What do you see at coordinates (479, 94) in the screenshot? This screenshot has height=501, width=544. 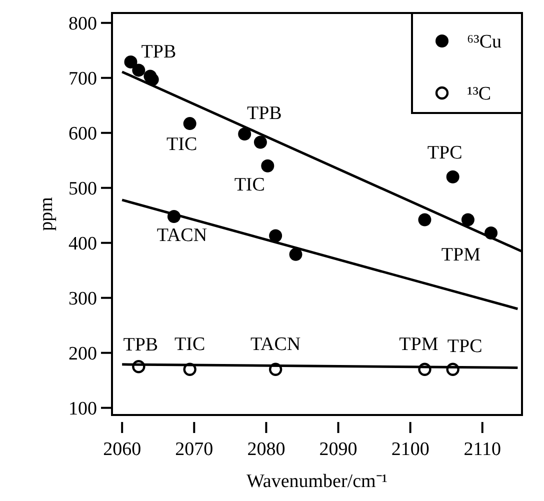 I see `legend-label: ¹³C` at bounding box center [479, 94].